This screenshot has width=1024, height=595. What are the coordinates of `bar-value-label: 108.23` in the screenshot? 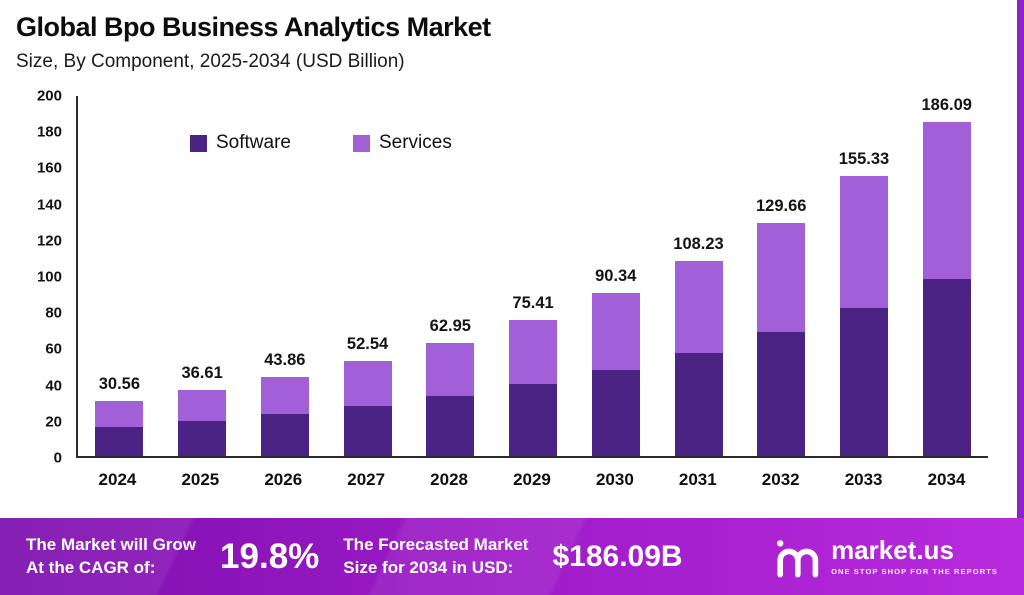 It's located at (698, 244).